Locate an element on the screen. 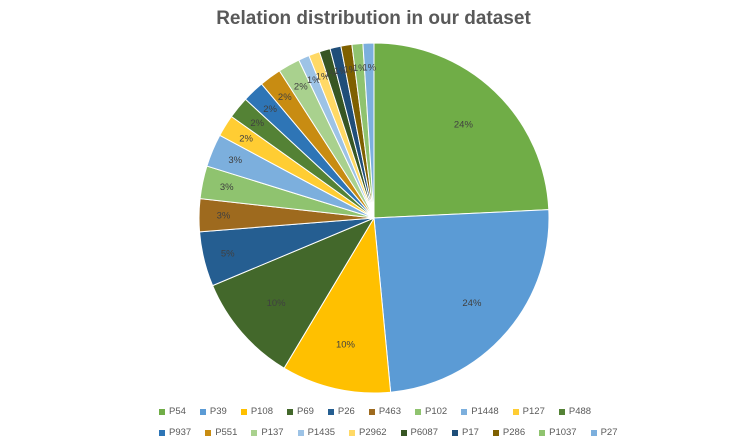 The width and height of the screenshot is (747, 447). legend-item-p27: P27 is located at coordinates (604, 432).